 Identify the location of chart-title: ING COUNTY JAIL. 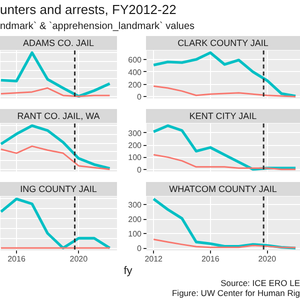
(58, 189).